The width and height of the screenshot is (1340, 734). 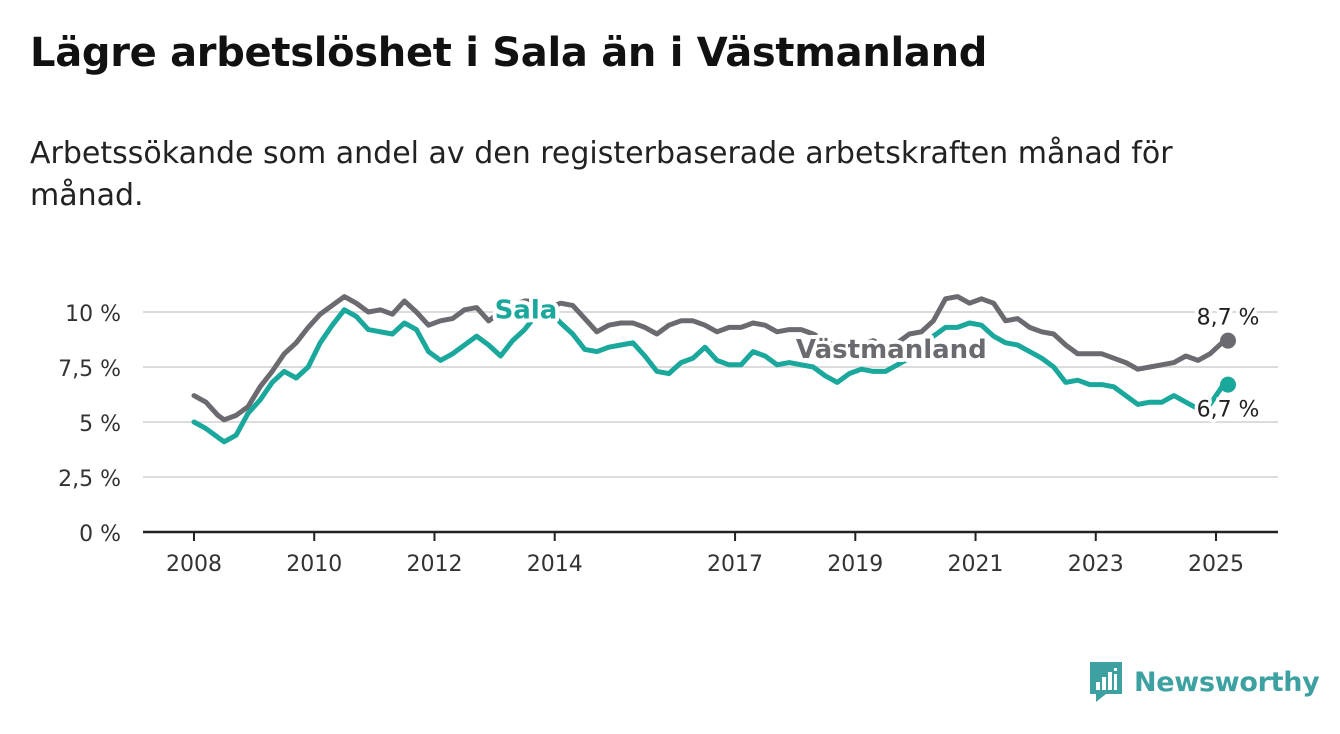 What do you see at coordinates (891, 350) in the screenshot?
I see `series-name-label: Västmanland` at bounding box center [891, 350].